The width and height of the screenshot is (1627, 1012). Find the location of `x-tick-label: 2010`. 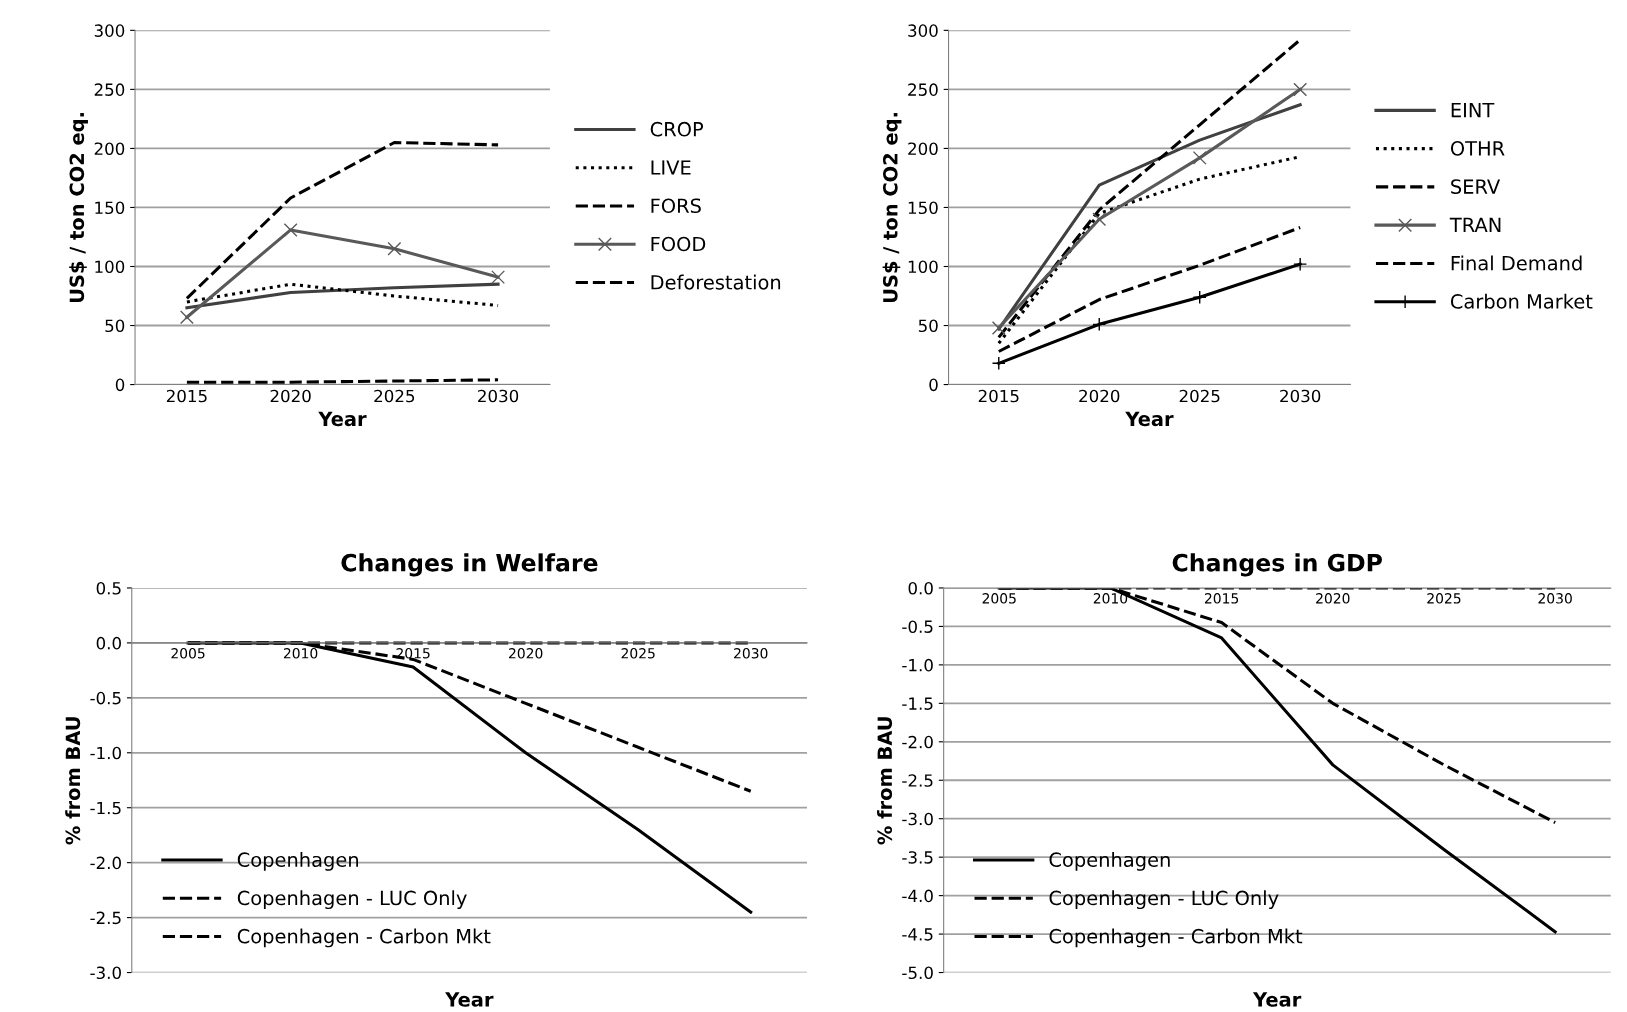

x-tick-label: 2010 is located at coordinates (300, 653).